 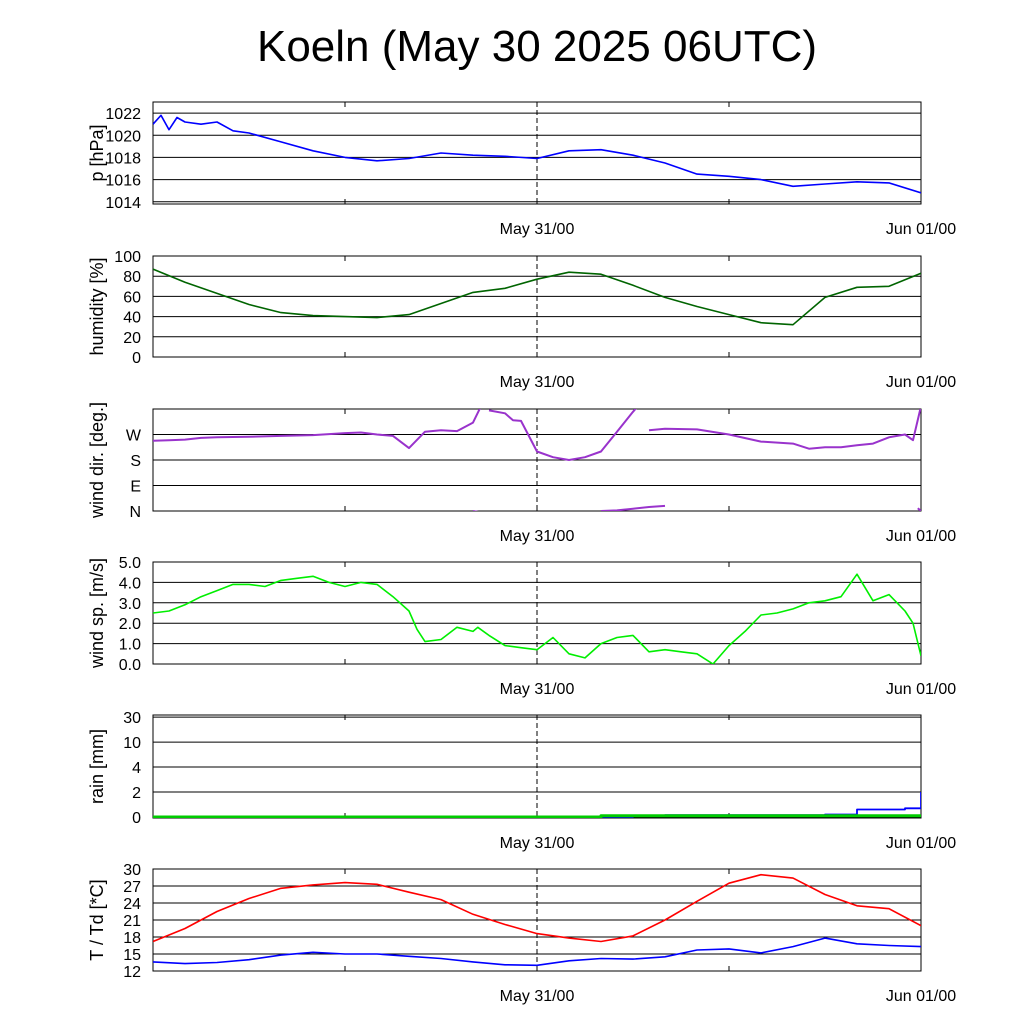 What do you see at coordinates (135, 461) in the screenshot?
I see `wind_dir-ytick-label: S` at bounding box center [135, 461].